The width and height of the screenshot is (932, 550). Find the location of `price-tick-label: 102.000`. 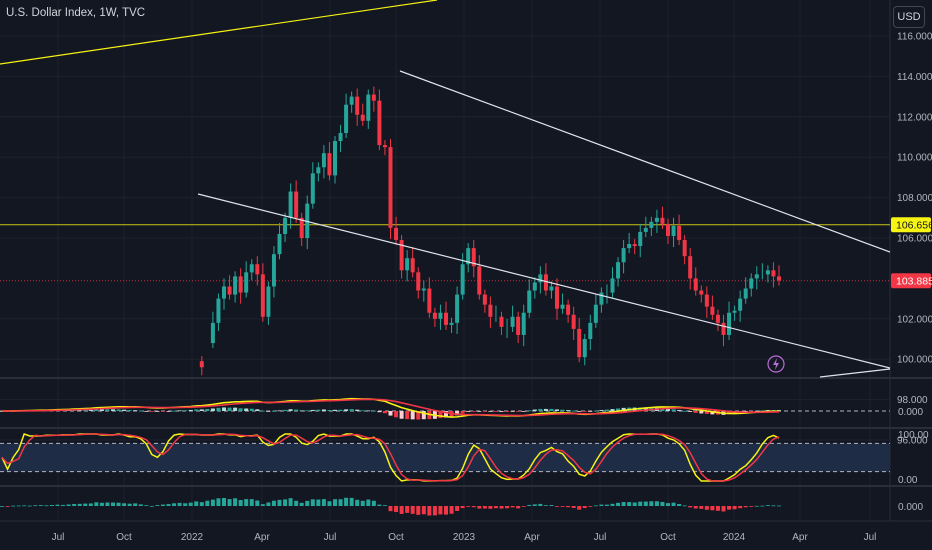

price-tick-label: 102.000 is located at coordinates (914, 319).